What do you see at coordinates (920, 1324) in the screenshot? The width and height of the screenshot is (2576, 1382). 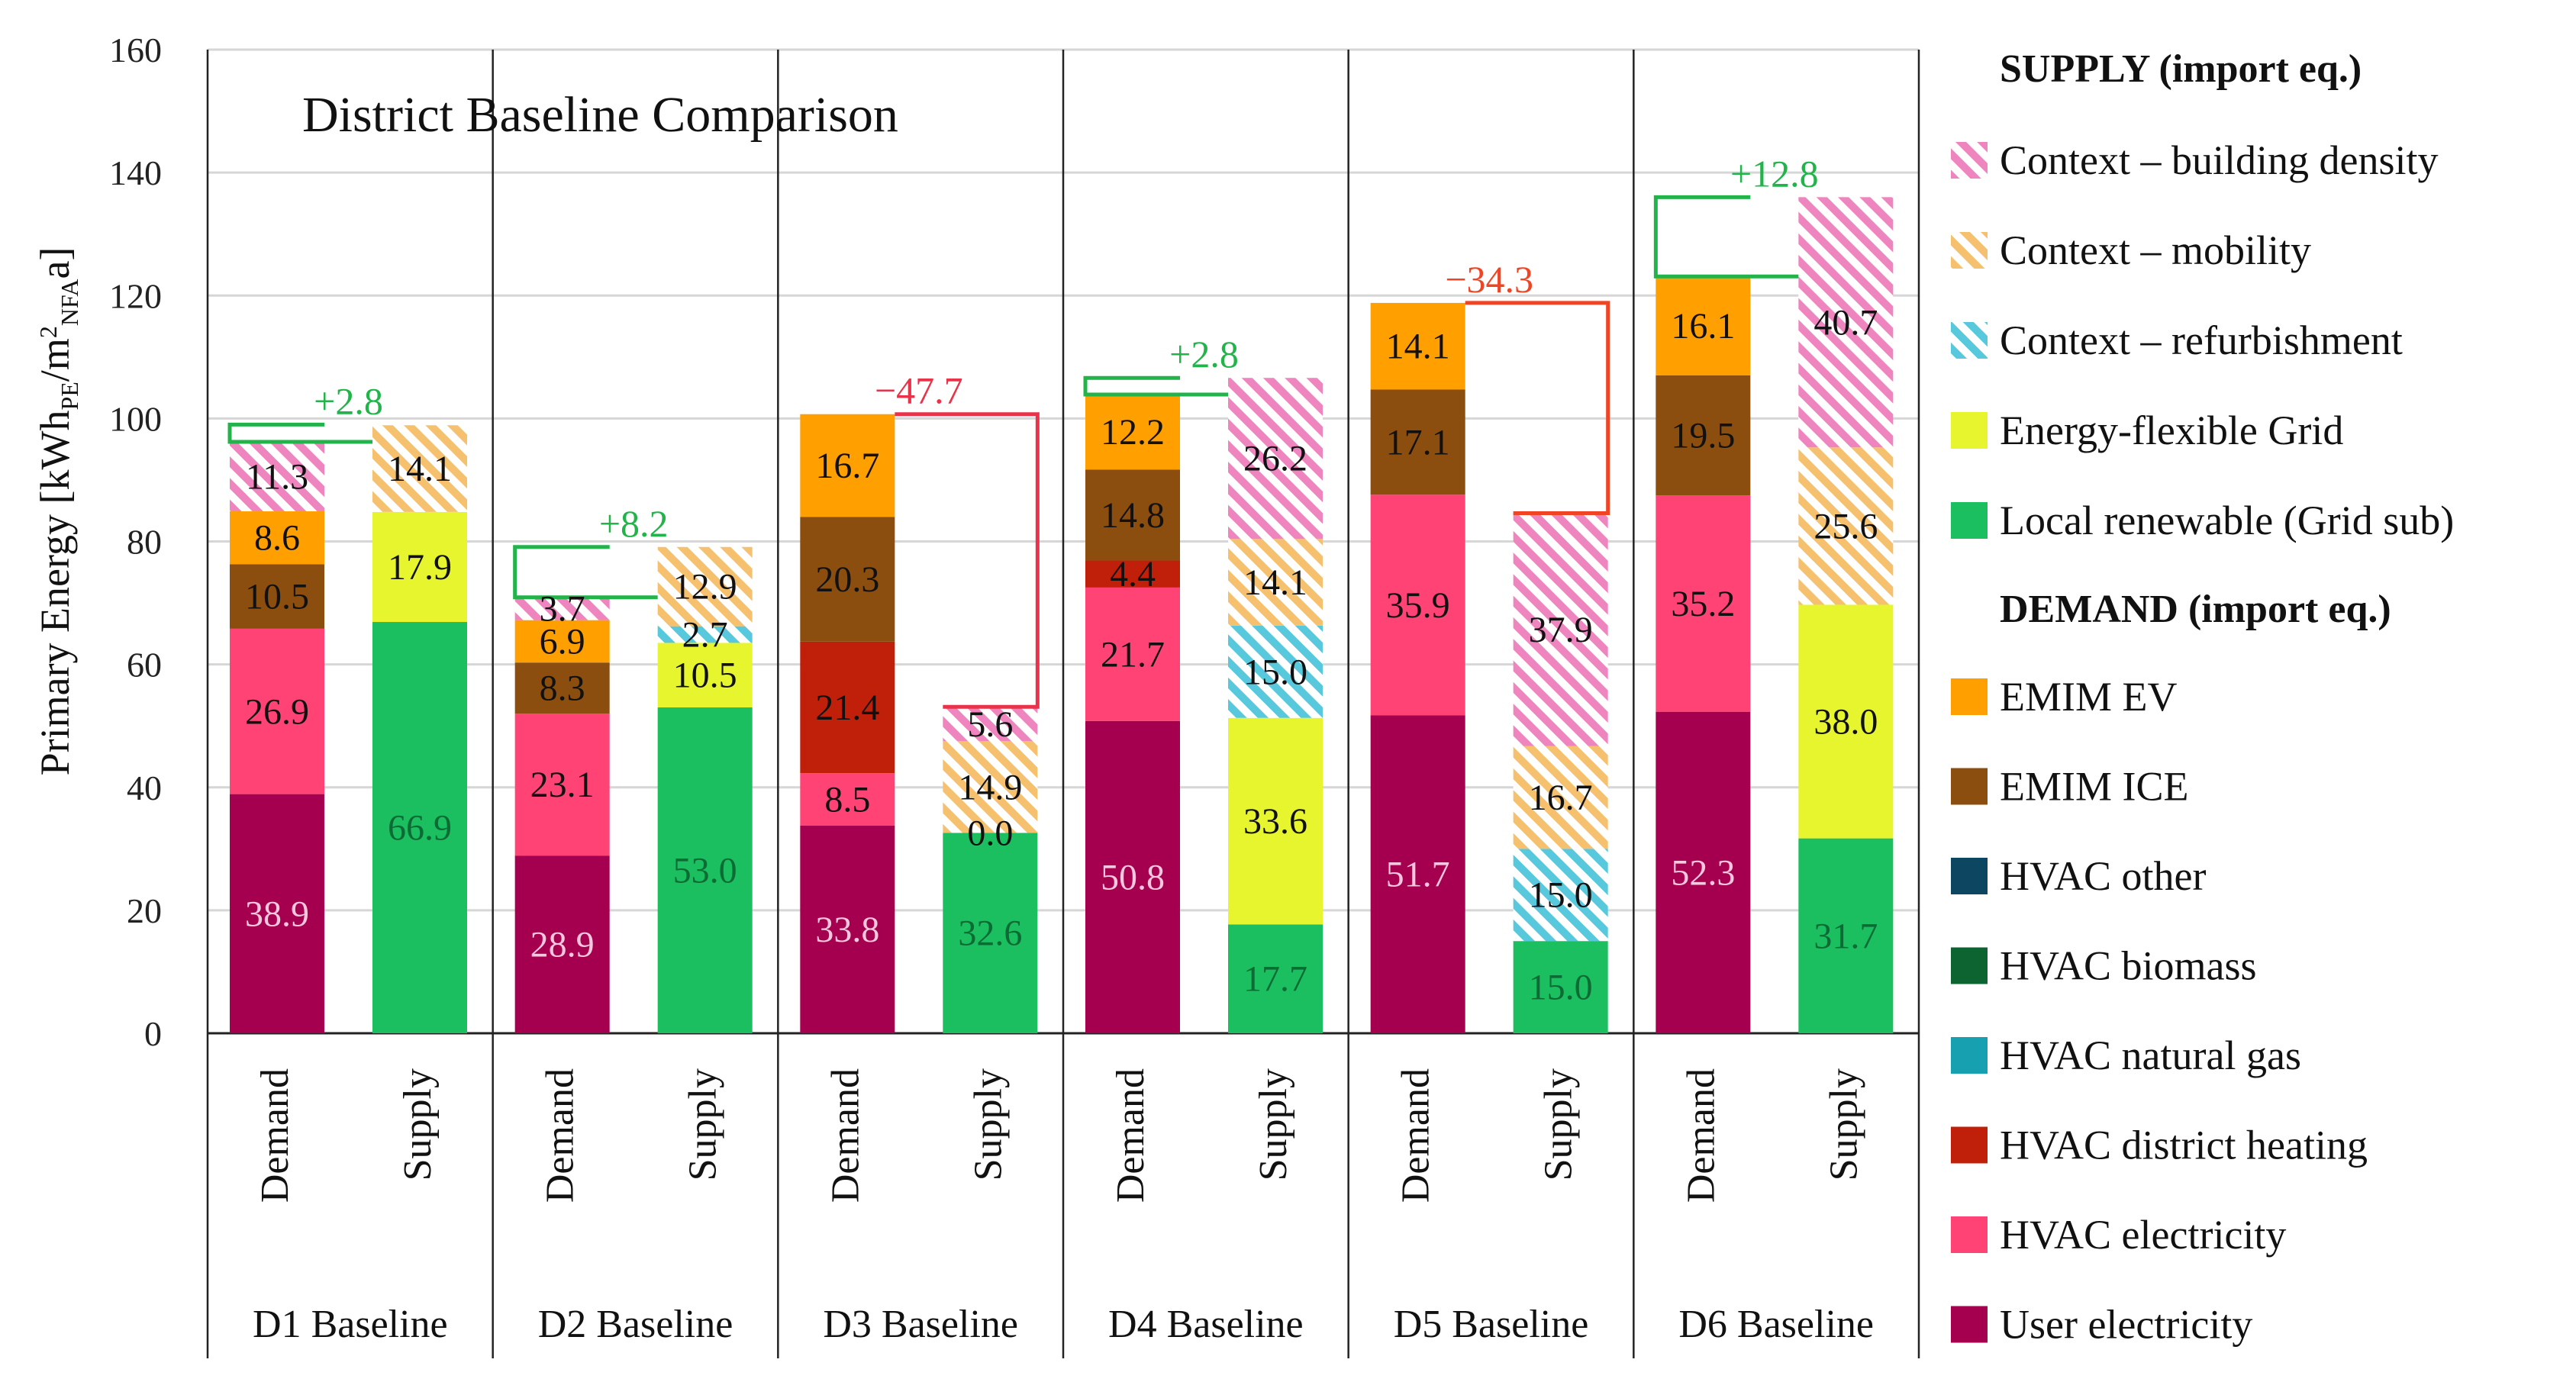 I see `group-label: D3 Baseline` at bounding box center [920, 1324].